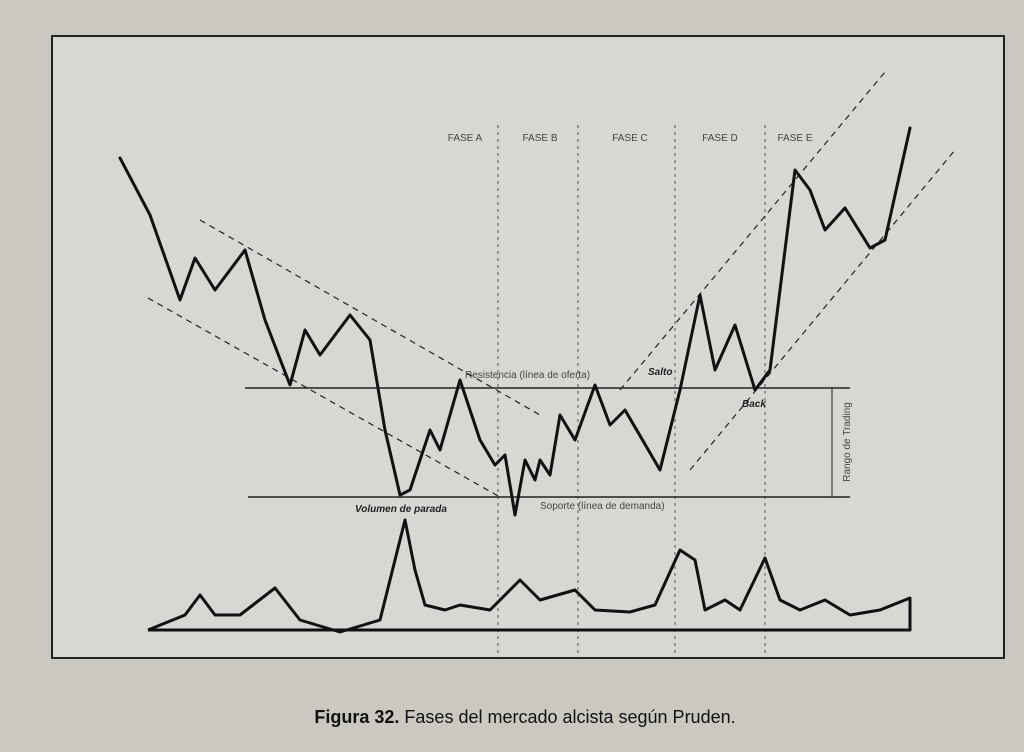  Describe the element at coordinates (720, 138) in the screenshot. I see `phase-label: FASE D` at that location.